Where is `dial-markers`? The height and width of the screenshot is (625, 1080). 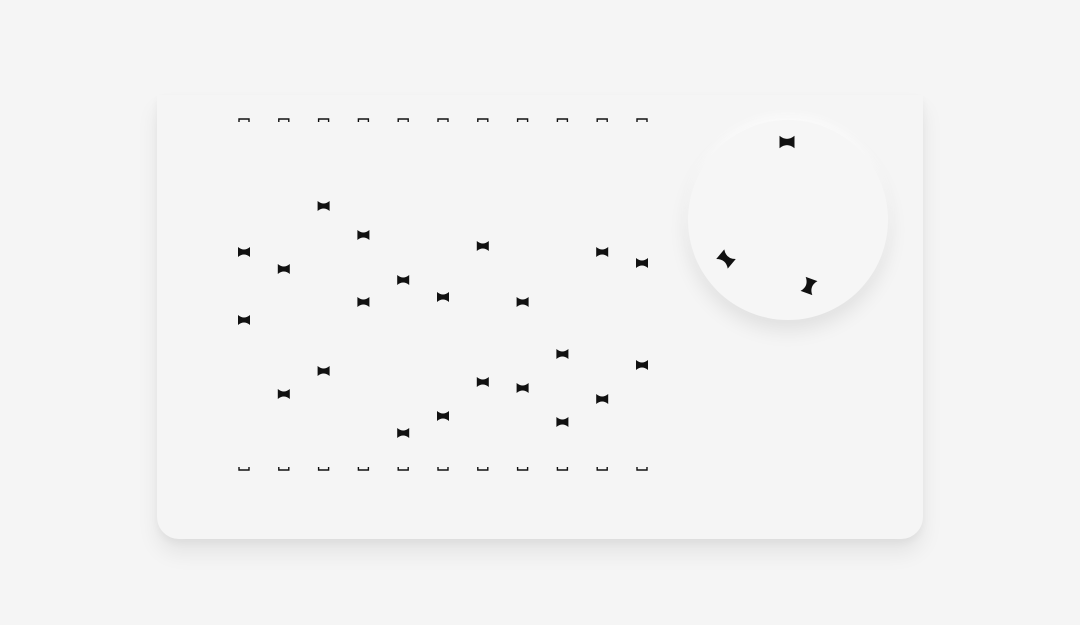
dial-markers is located at coordinates (767, 215).